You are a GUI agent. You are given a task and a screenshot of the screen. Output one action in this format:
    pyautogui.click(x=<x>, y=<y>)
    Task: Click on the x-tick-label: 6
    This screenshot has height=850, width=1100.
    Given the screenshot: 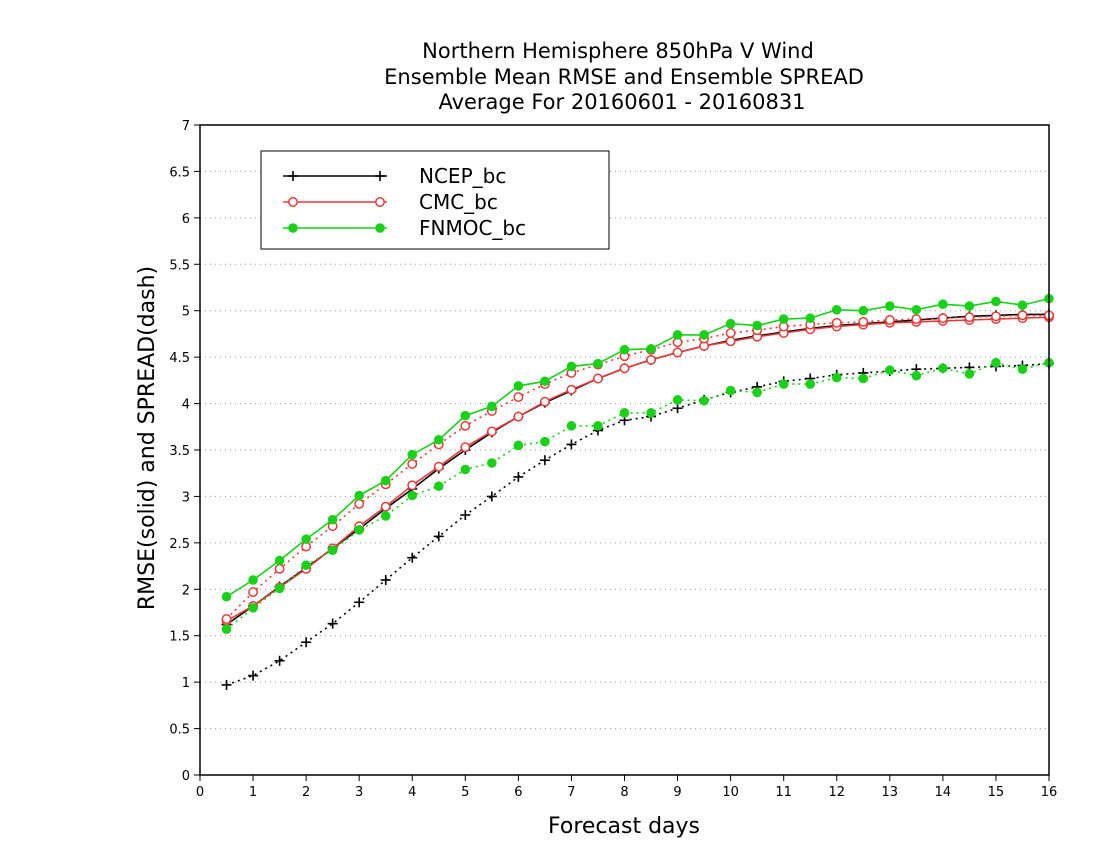 What is the action you would take?
    pyautogui.click(x=518, y=792)
    